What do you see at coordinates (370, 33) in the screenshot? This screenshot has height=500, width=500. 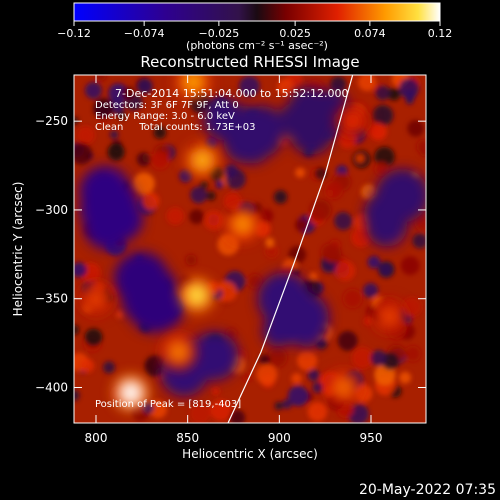 I see `colorbar-tick-label: 0.074` at bounding box center [370, 33].